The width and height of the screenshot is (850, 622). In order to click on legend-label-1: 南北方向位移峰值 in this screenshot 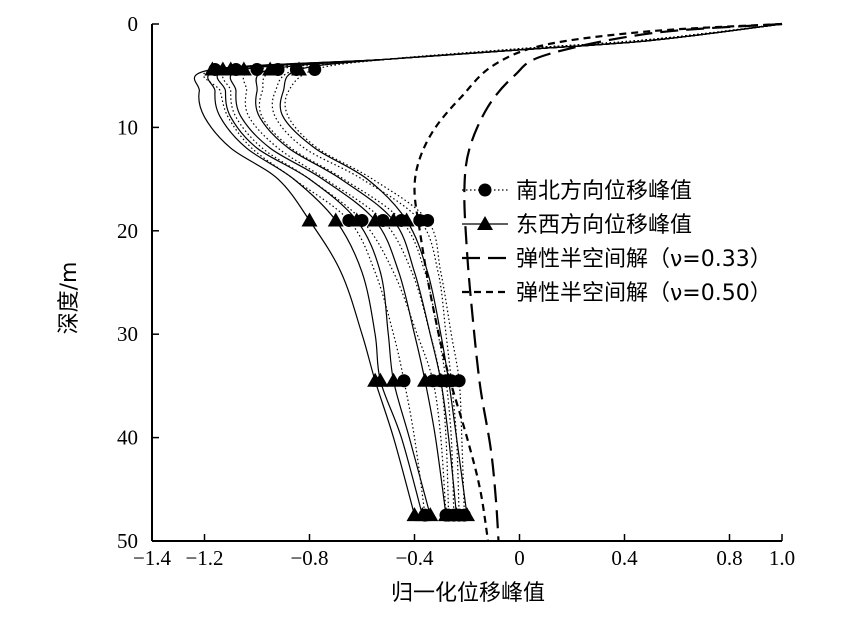, I will do `click(604, 191)`.